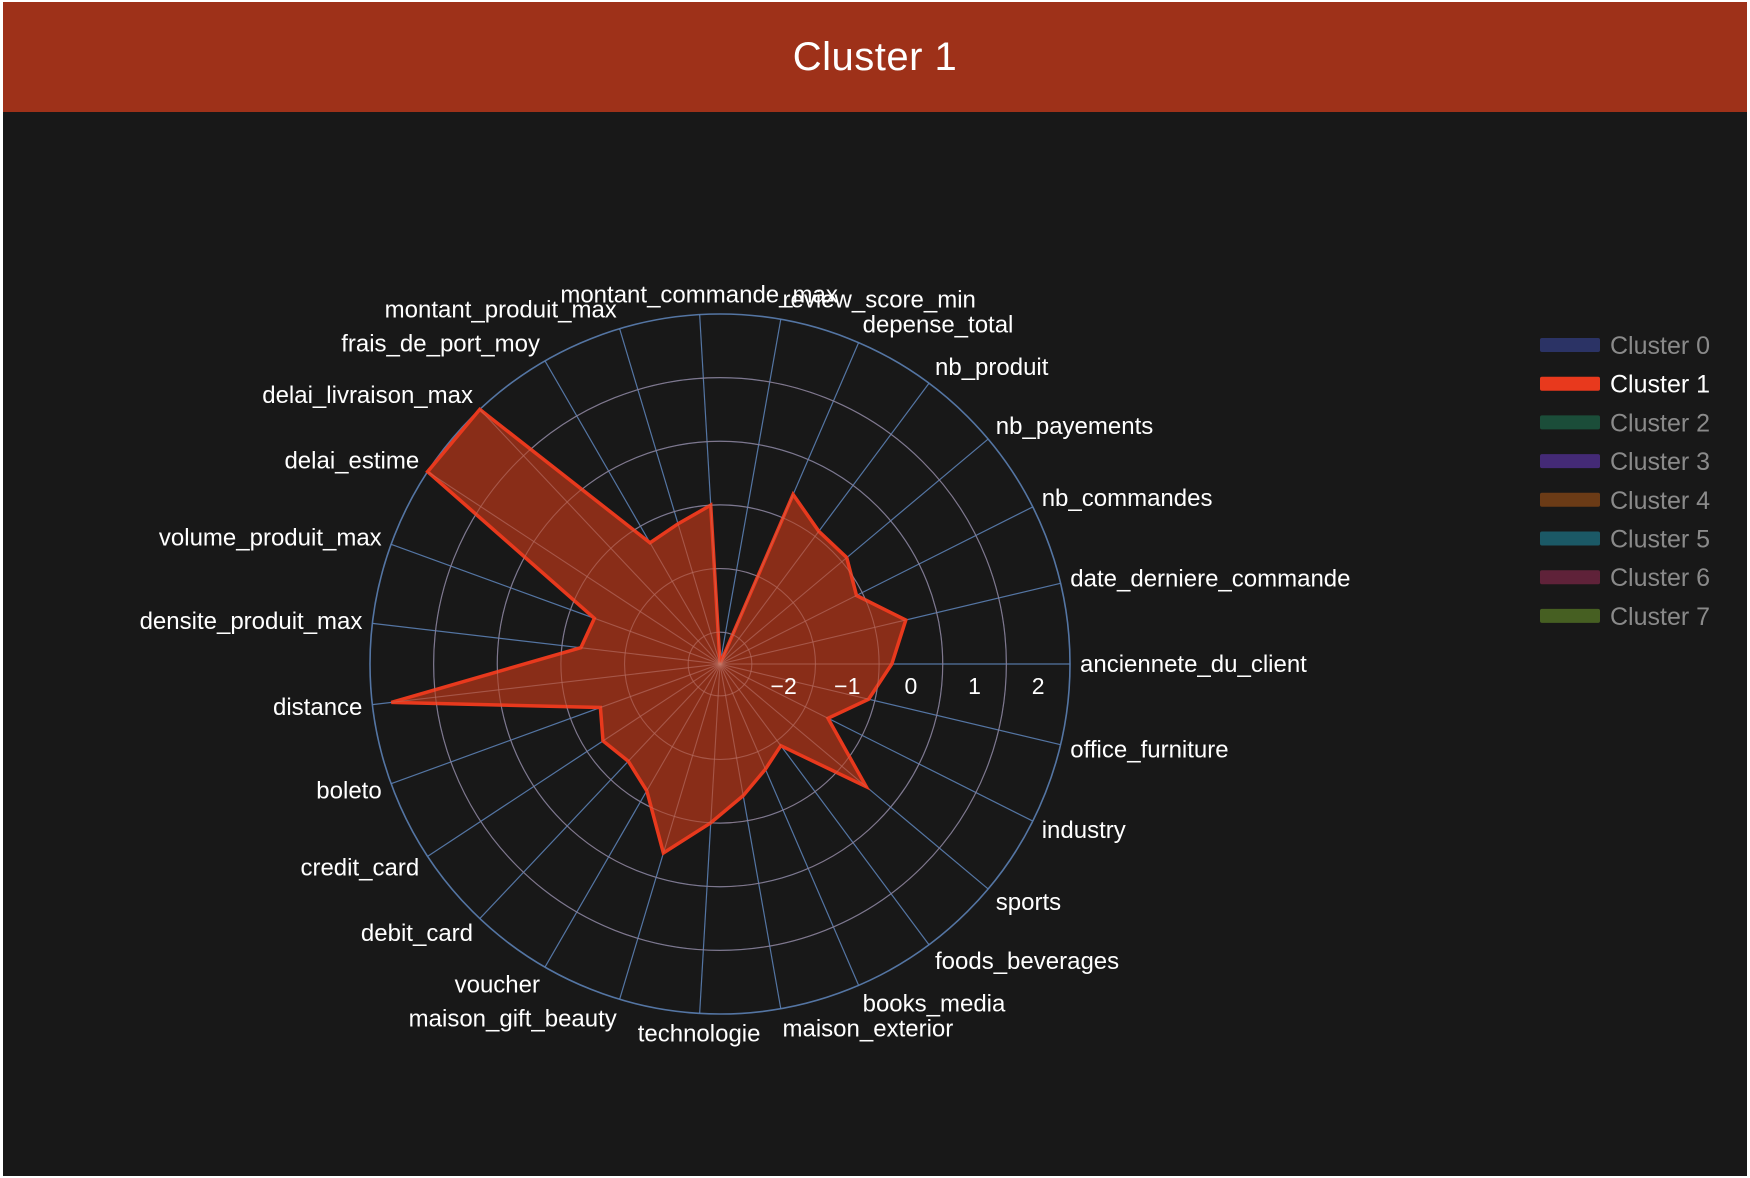 The image size is (1750, 1178). I want to click on grid-circle-overlay, so click(720, 664).